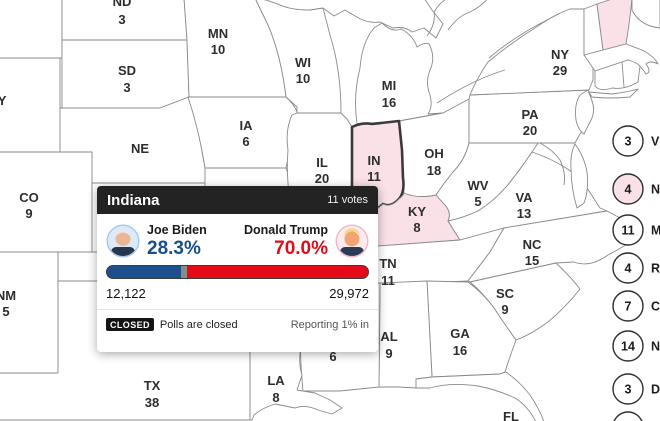 This screenshot has width=660, height=421. What do you see at coordinates (29, 197) in the screenshot?
I see `label-co: CO` at bounding box center [29, 197].